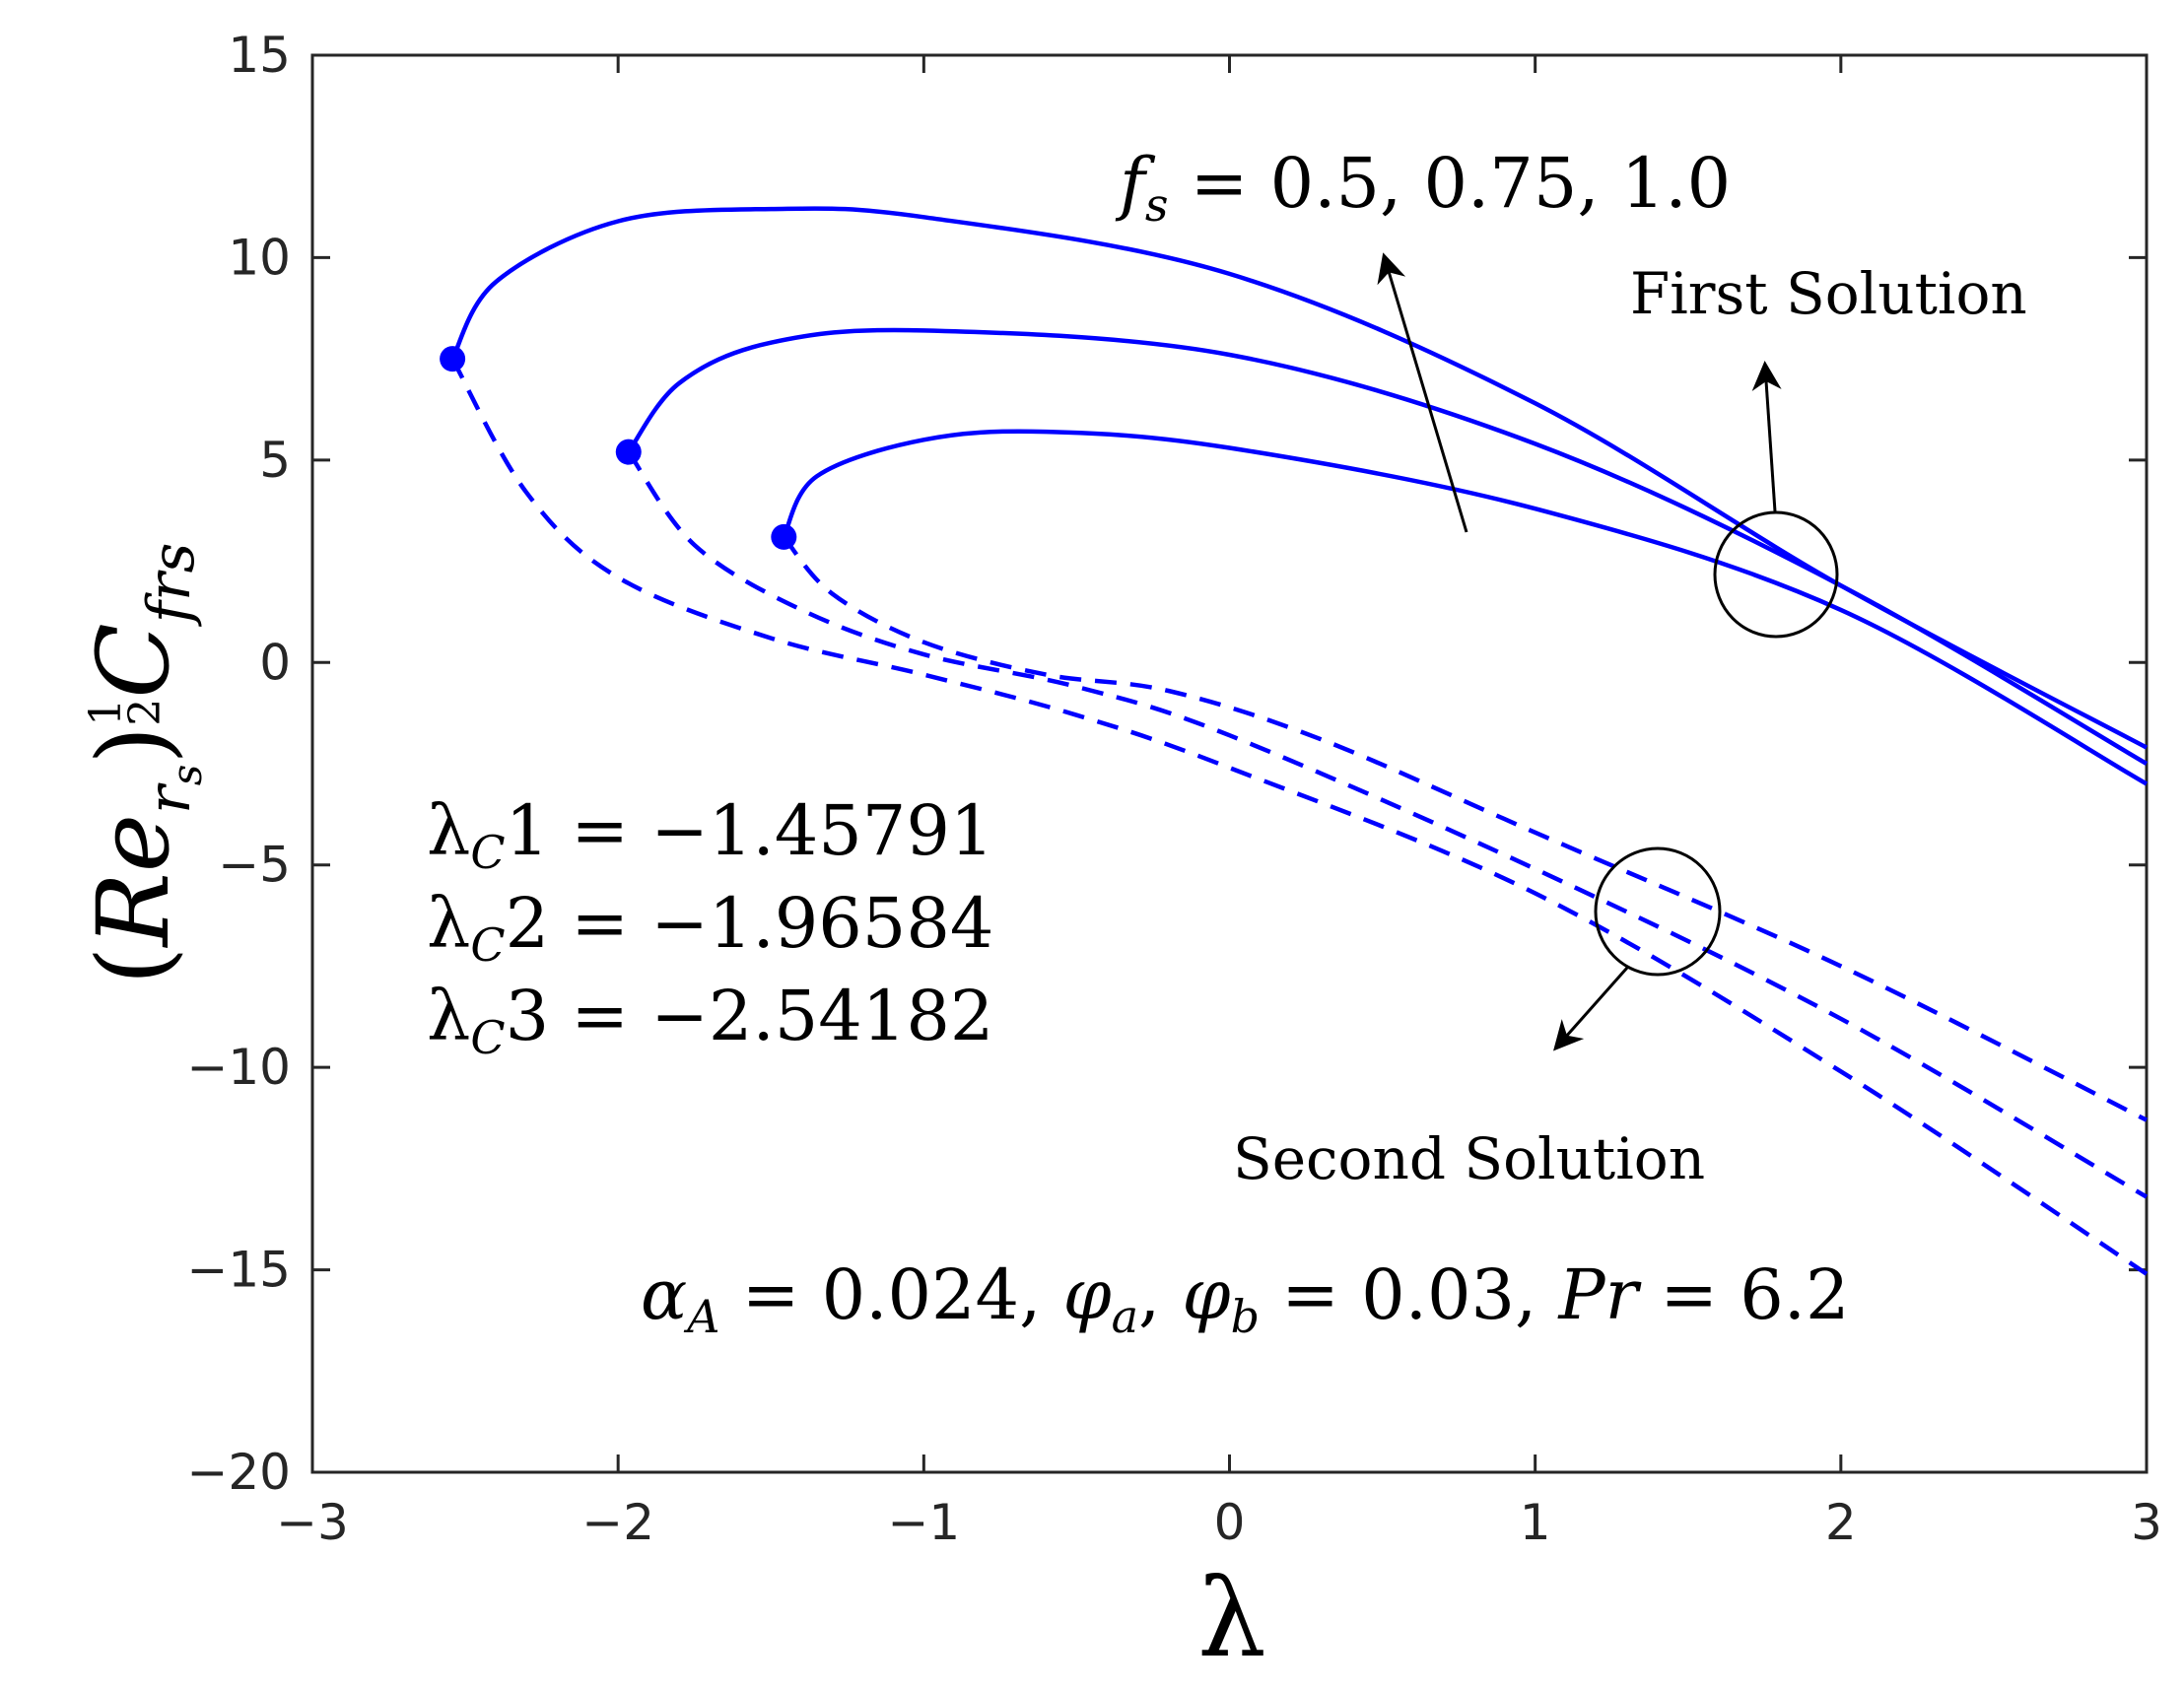  Describe the element at coordinates (1157, 205) in the screenshot. I see `fs-annotation-sub: s` at that location.